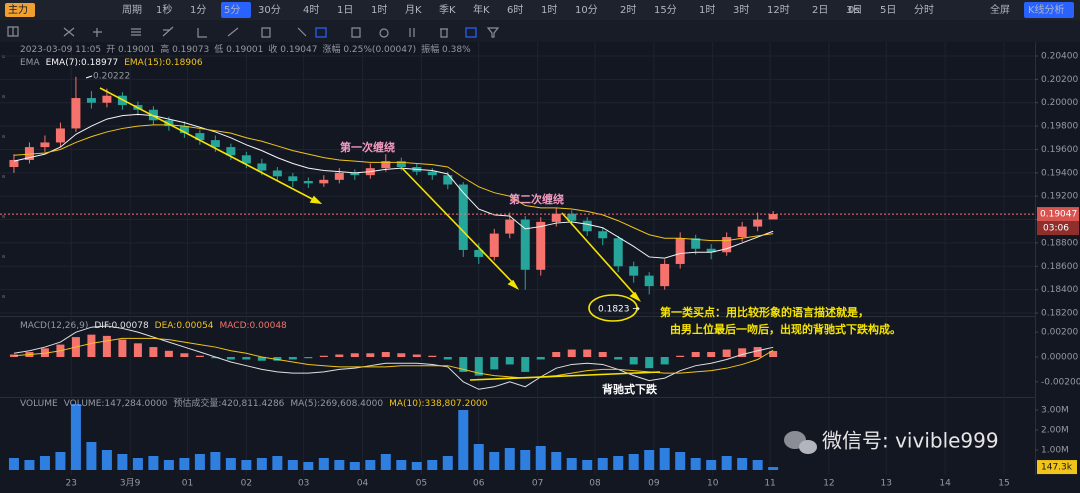  What do you see at coordinates (164, 9) in the screenshot?
I see `toolbar-item: 1秒` at bounding box center [164, 9].